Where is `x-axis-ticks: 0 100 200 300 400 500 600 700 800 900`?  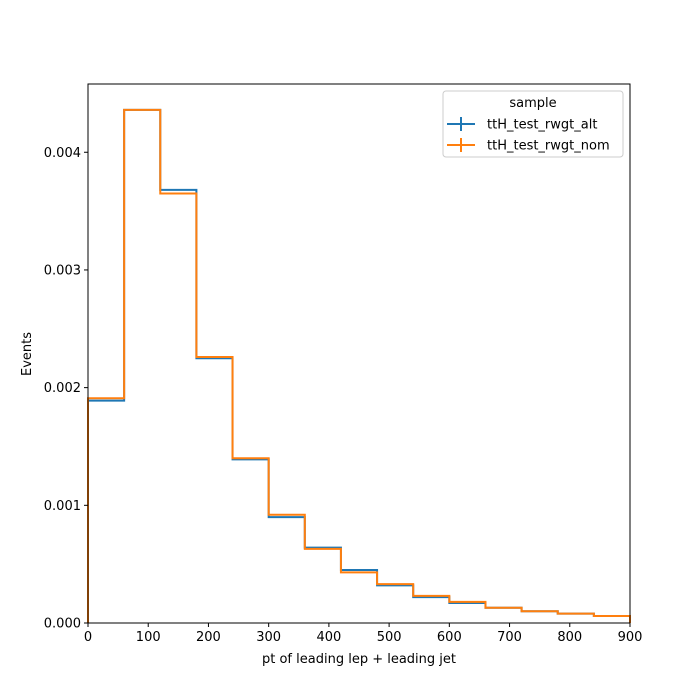 x-axis-ticks: 0 100 200 300 400 500 600 700 800 900 is located at coordinates (363, 634).